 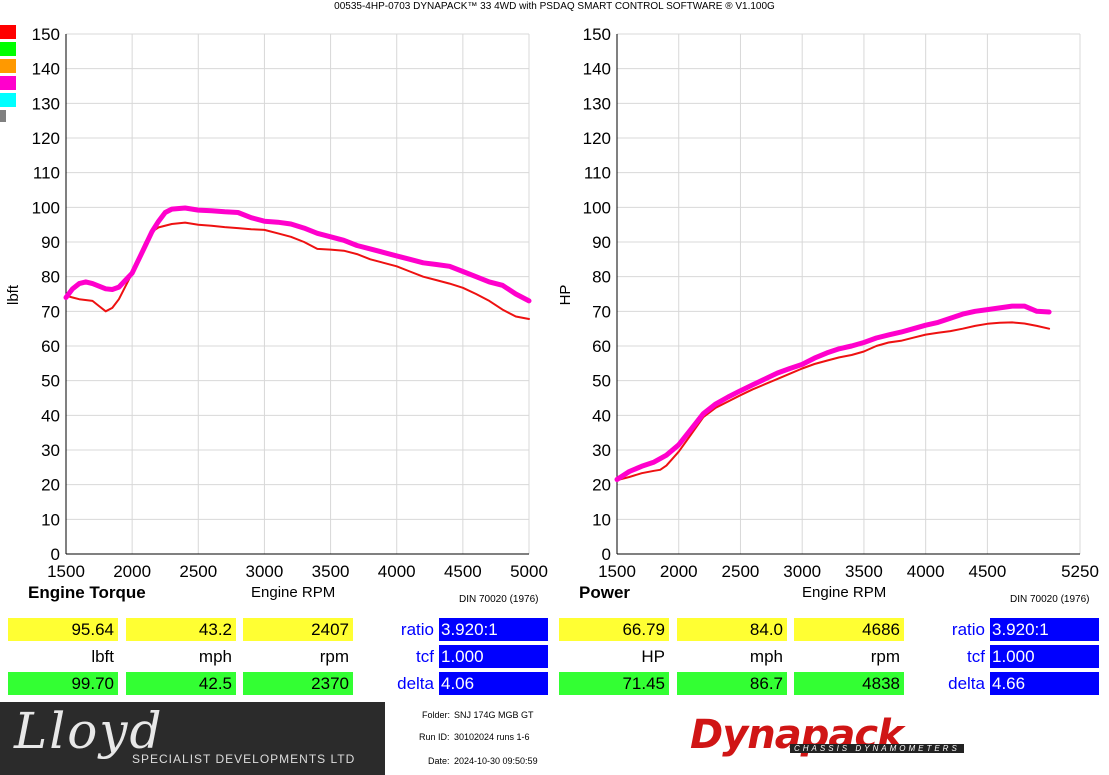 What do you see at coordinates (601, 346) in the screenshot?
I see `power-ytick-60: 60` at bounding box center [601, 346].